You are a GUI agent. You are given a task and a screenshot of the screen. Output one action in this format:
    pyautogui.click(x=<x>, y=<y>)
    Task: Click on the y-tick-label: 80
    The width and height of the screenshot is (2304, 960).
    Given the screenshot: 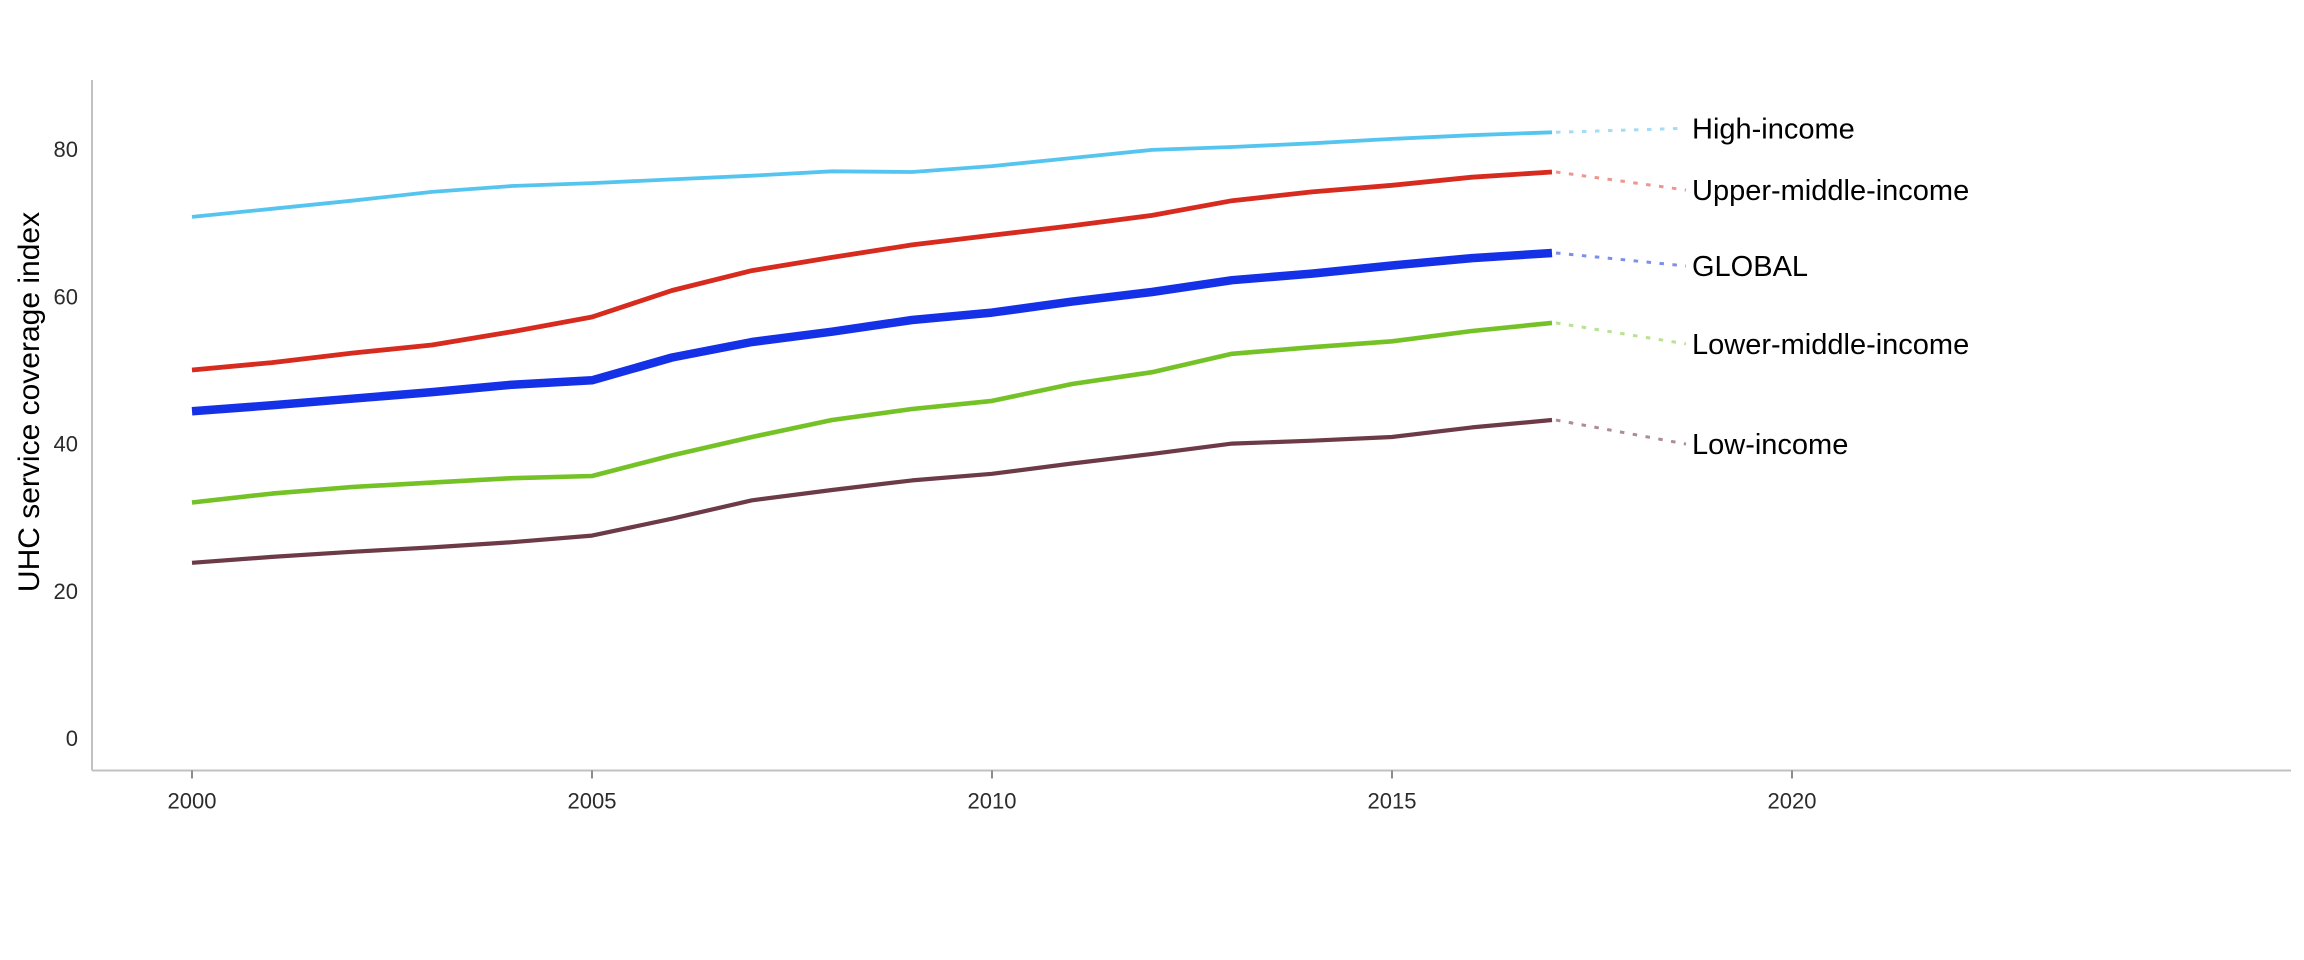 What is the action you would take?
    pyautogui.click(x=66, y=149)
    